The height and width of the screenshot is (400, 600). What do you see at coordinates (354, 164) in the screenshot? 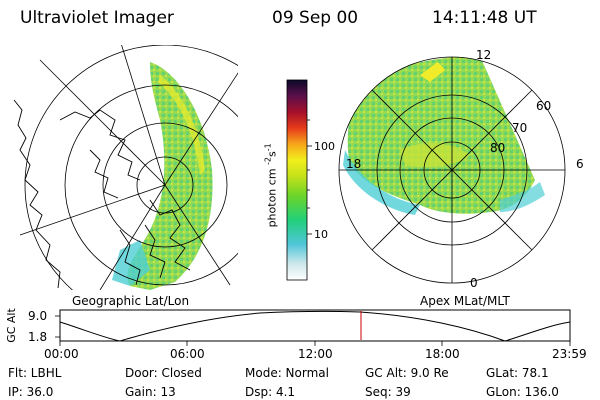
I see `mlt-18-label: 18` at bounding box center [354, 164].